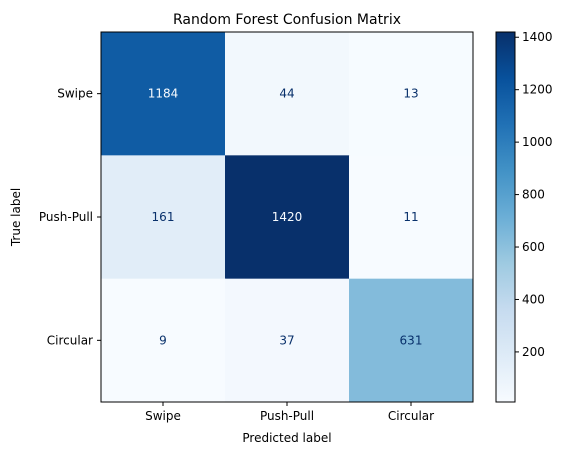 The image size is (569, 455). I want to click on colorbar-tick-label: 800, so click(533, 195).